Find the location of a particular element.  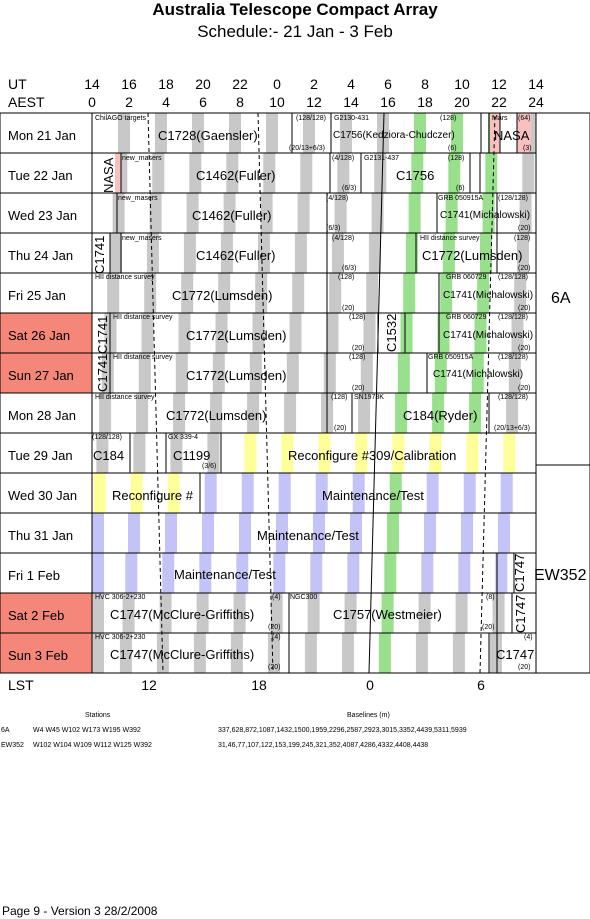

entry-tag: (20/13+6/3) is located at coordinates (307, 148).